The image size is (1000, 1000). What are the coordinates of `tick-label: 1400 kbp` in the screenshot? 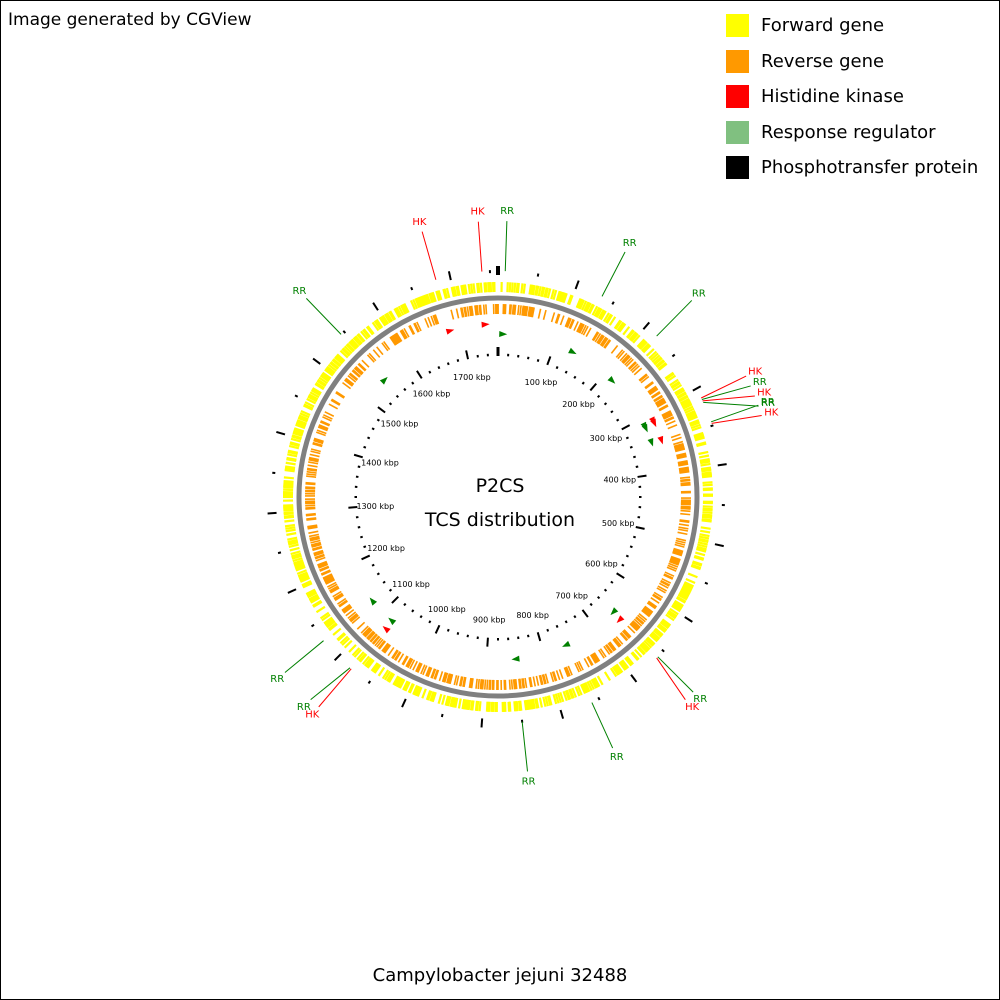 It's located at (380, 462).